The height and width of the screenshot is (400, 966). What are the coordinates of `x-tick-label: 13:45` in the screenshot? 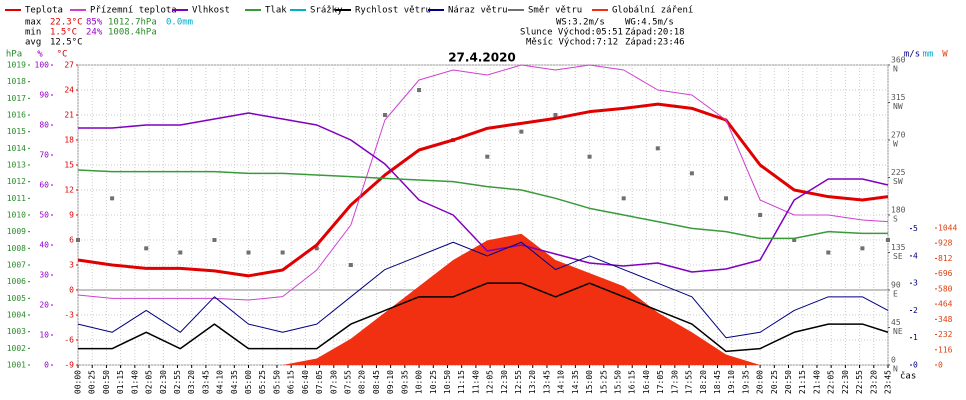 It's located at (546, 382).